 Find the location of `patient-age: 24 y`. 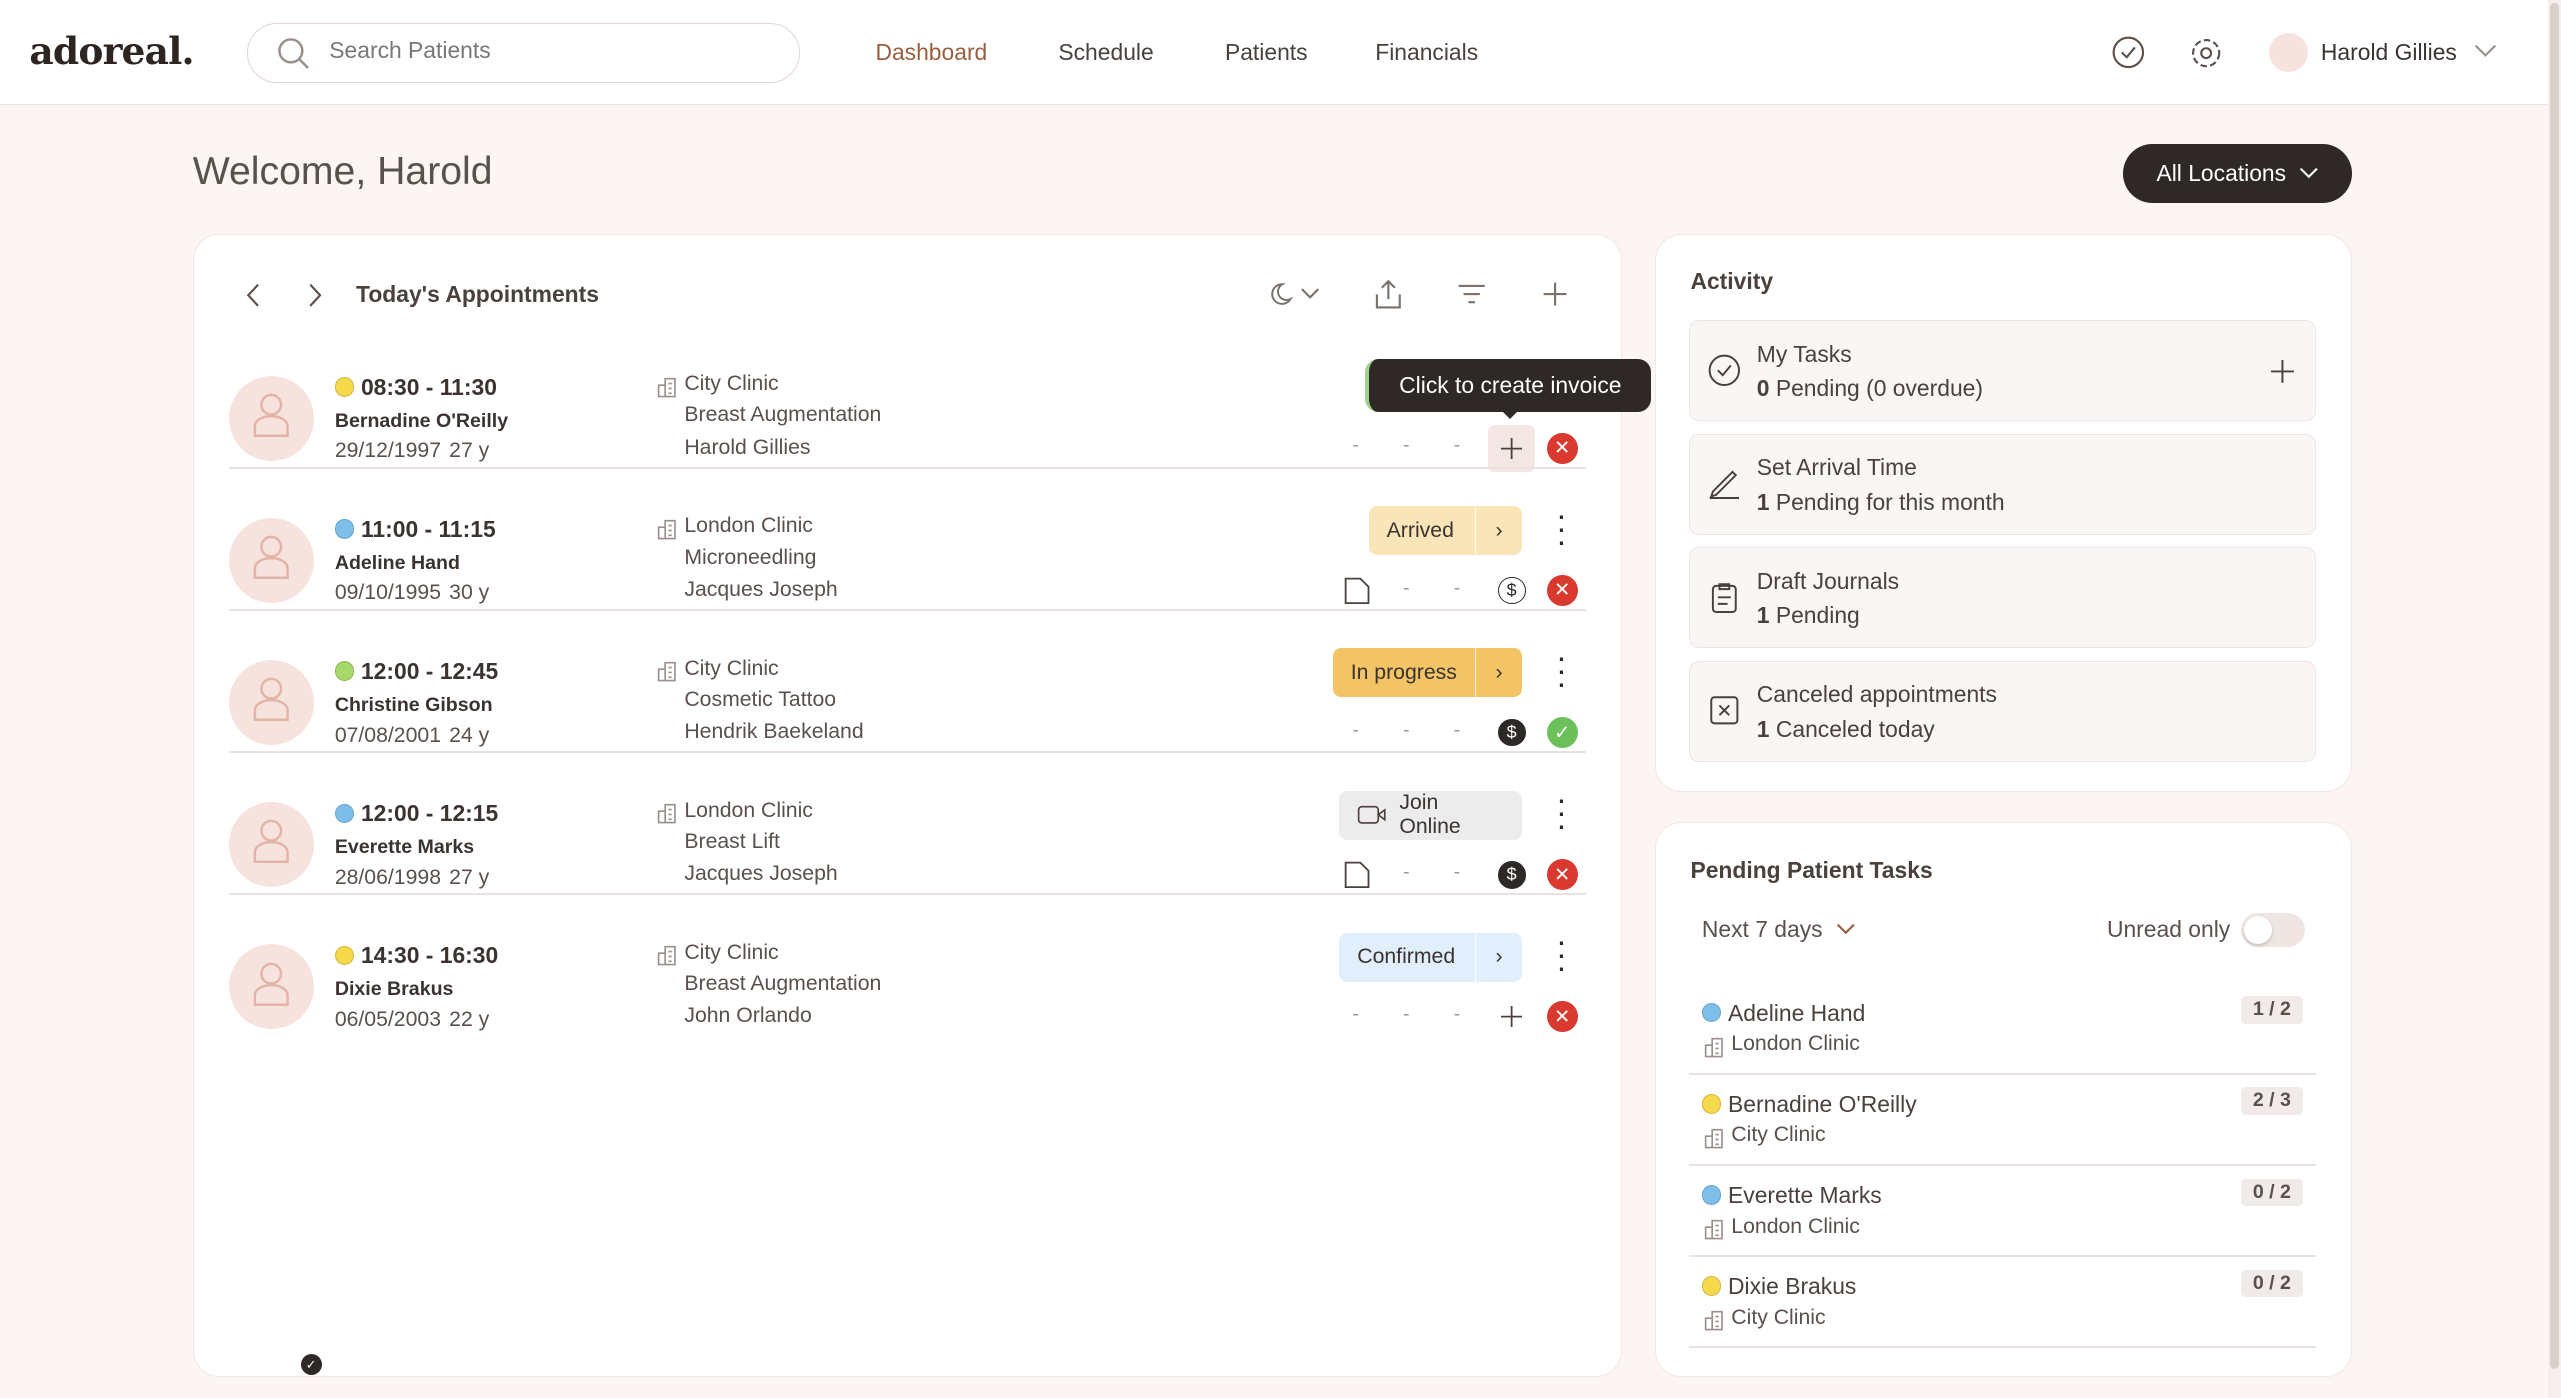

patient-age: 24 y is located at coordinates (469, 735).